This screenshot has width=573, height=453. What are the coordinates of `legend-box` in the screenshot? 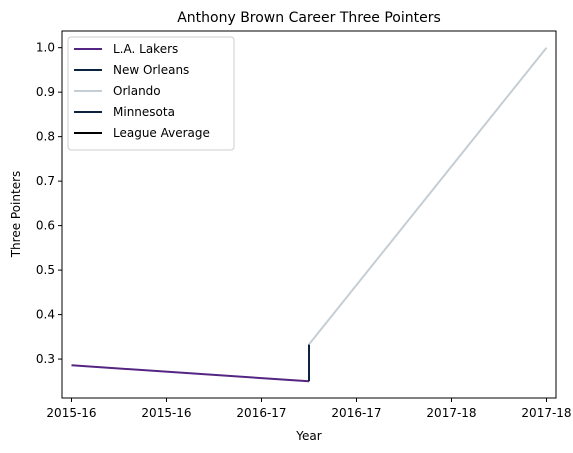 It's located at (151, 93).